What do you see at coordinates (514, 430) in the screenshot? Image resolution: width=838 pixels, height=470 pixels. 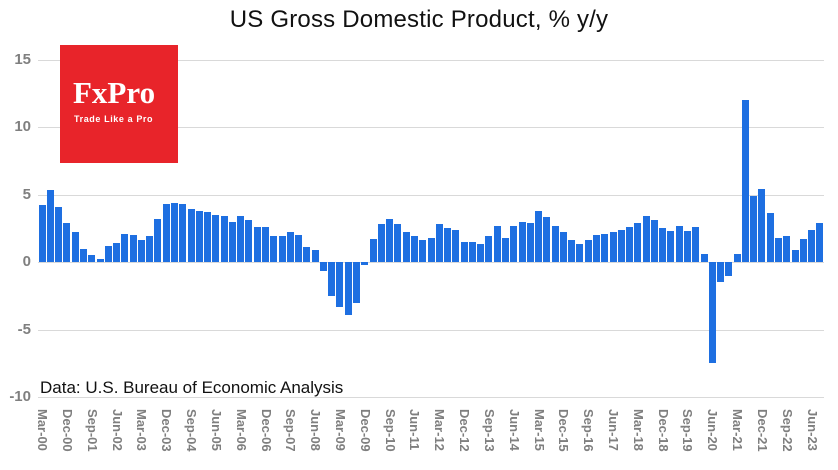 I see `x-tick-label: Jun-14` at bounding box center [514, 430].